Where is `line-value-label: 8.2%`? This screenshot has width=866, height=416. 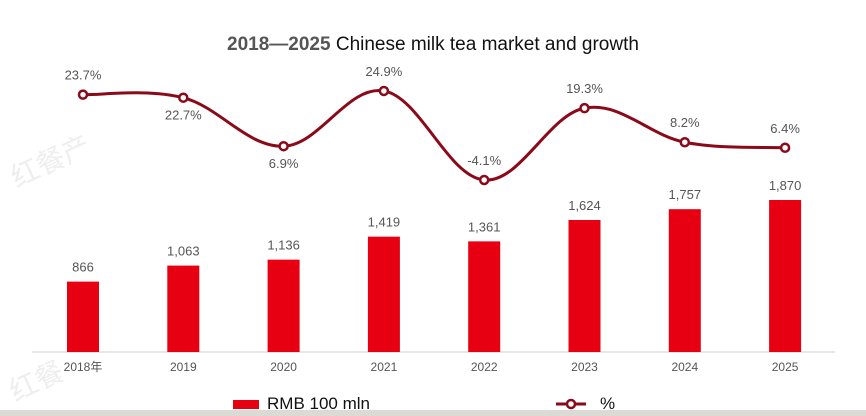 line-value-label: 8.2% is located at coordinates (685, 122).